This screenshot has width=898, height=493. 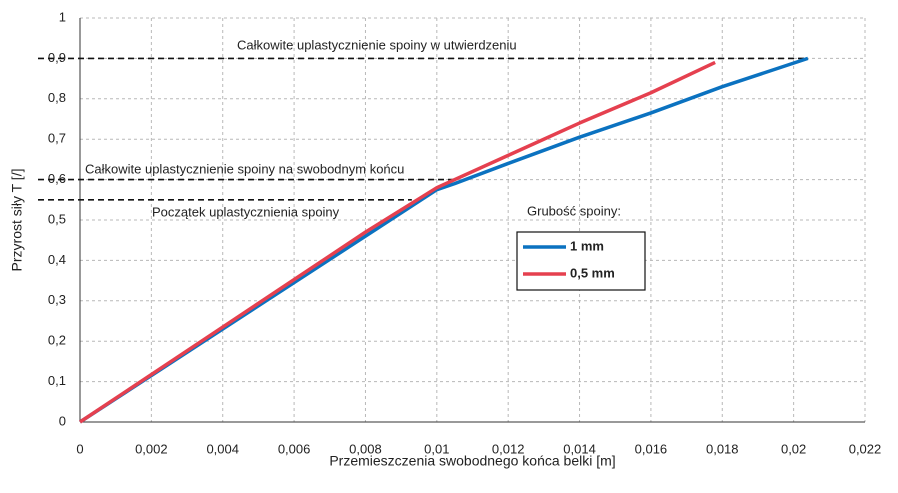 What do you see at coordinates (592, 272) in the screenshot?
I see `legend-label: 0,5 mm` at bounding box center [592, 272].